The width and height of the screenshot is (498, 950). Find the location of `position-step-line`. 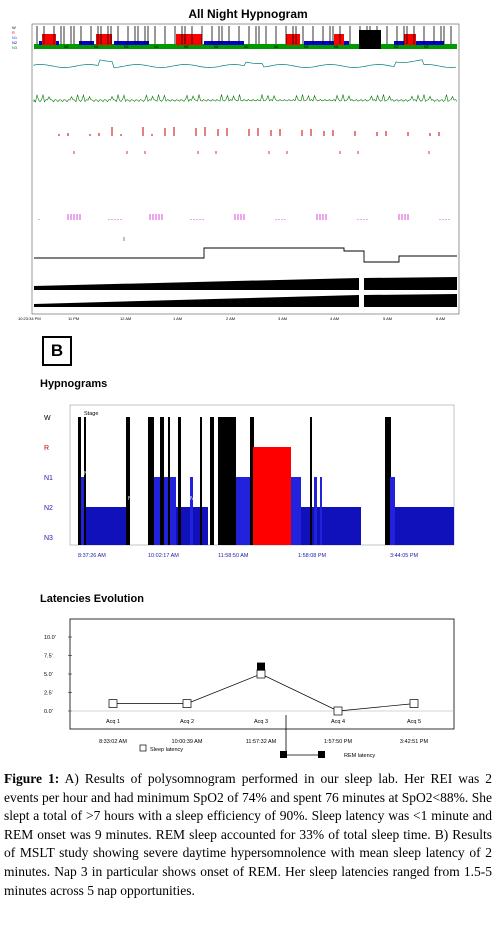

position-step-line is located at coordinates (245, 255).